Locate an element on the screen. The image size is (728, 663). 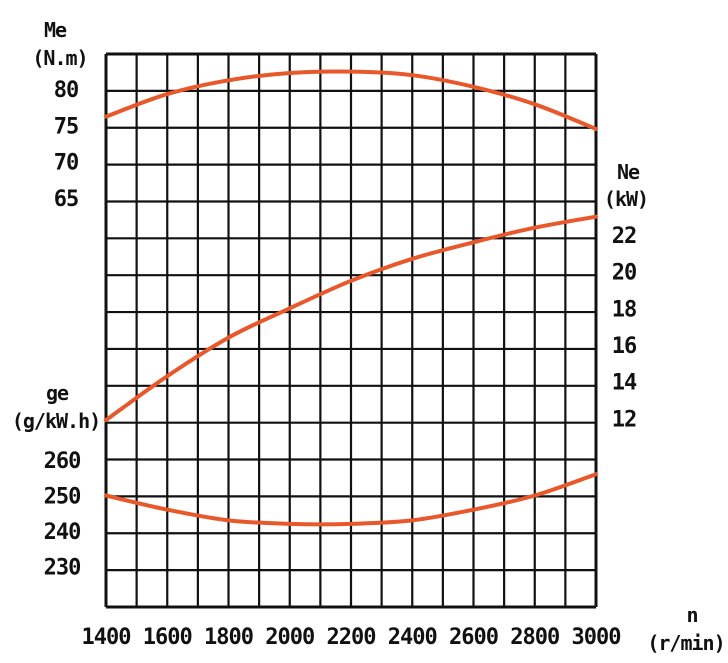
x-axis-label: n is located at coordinates (691, 615).